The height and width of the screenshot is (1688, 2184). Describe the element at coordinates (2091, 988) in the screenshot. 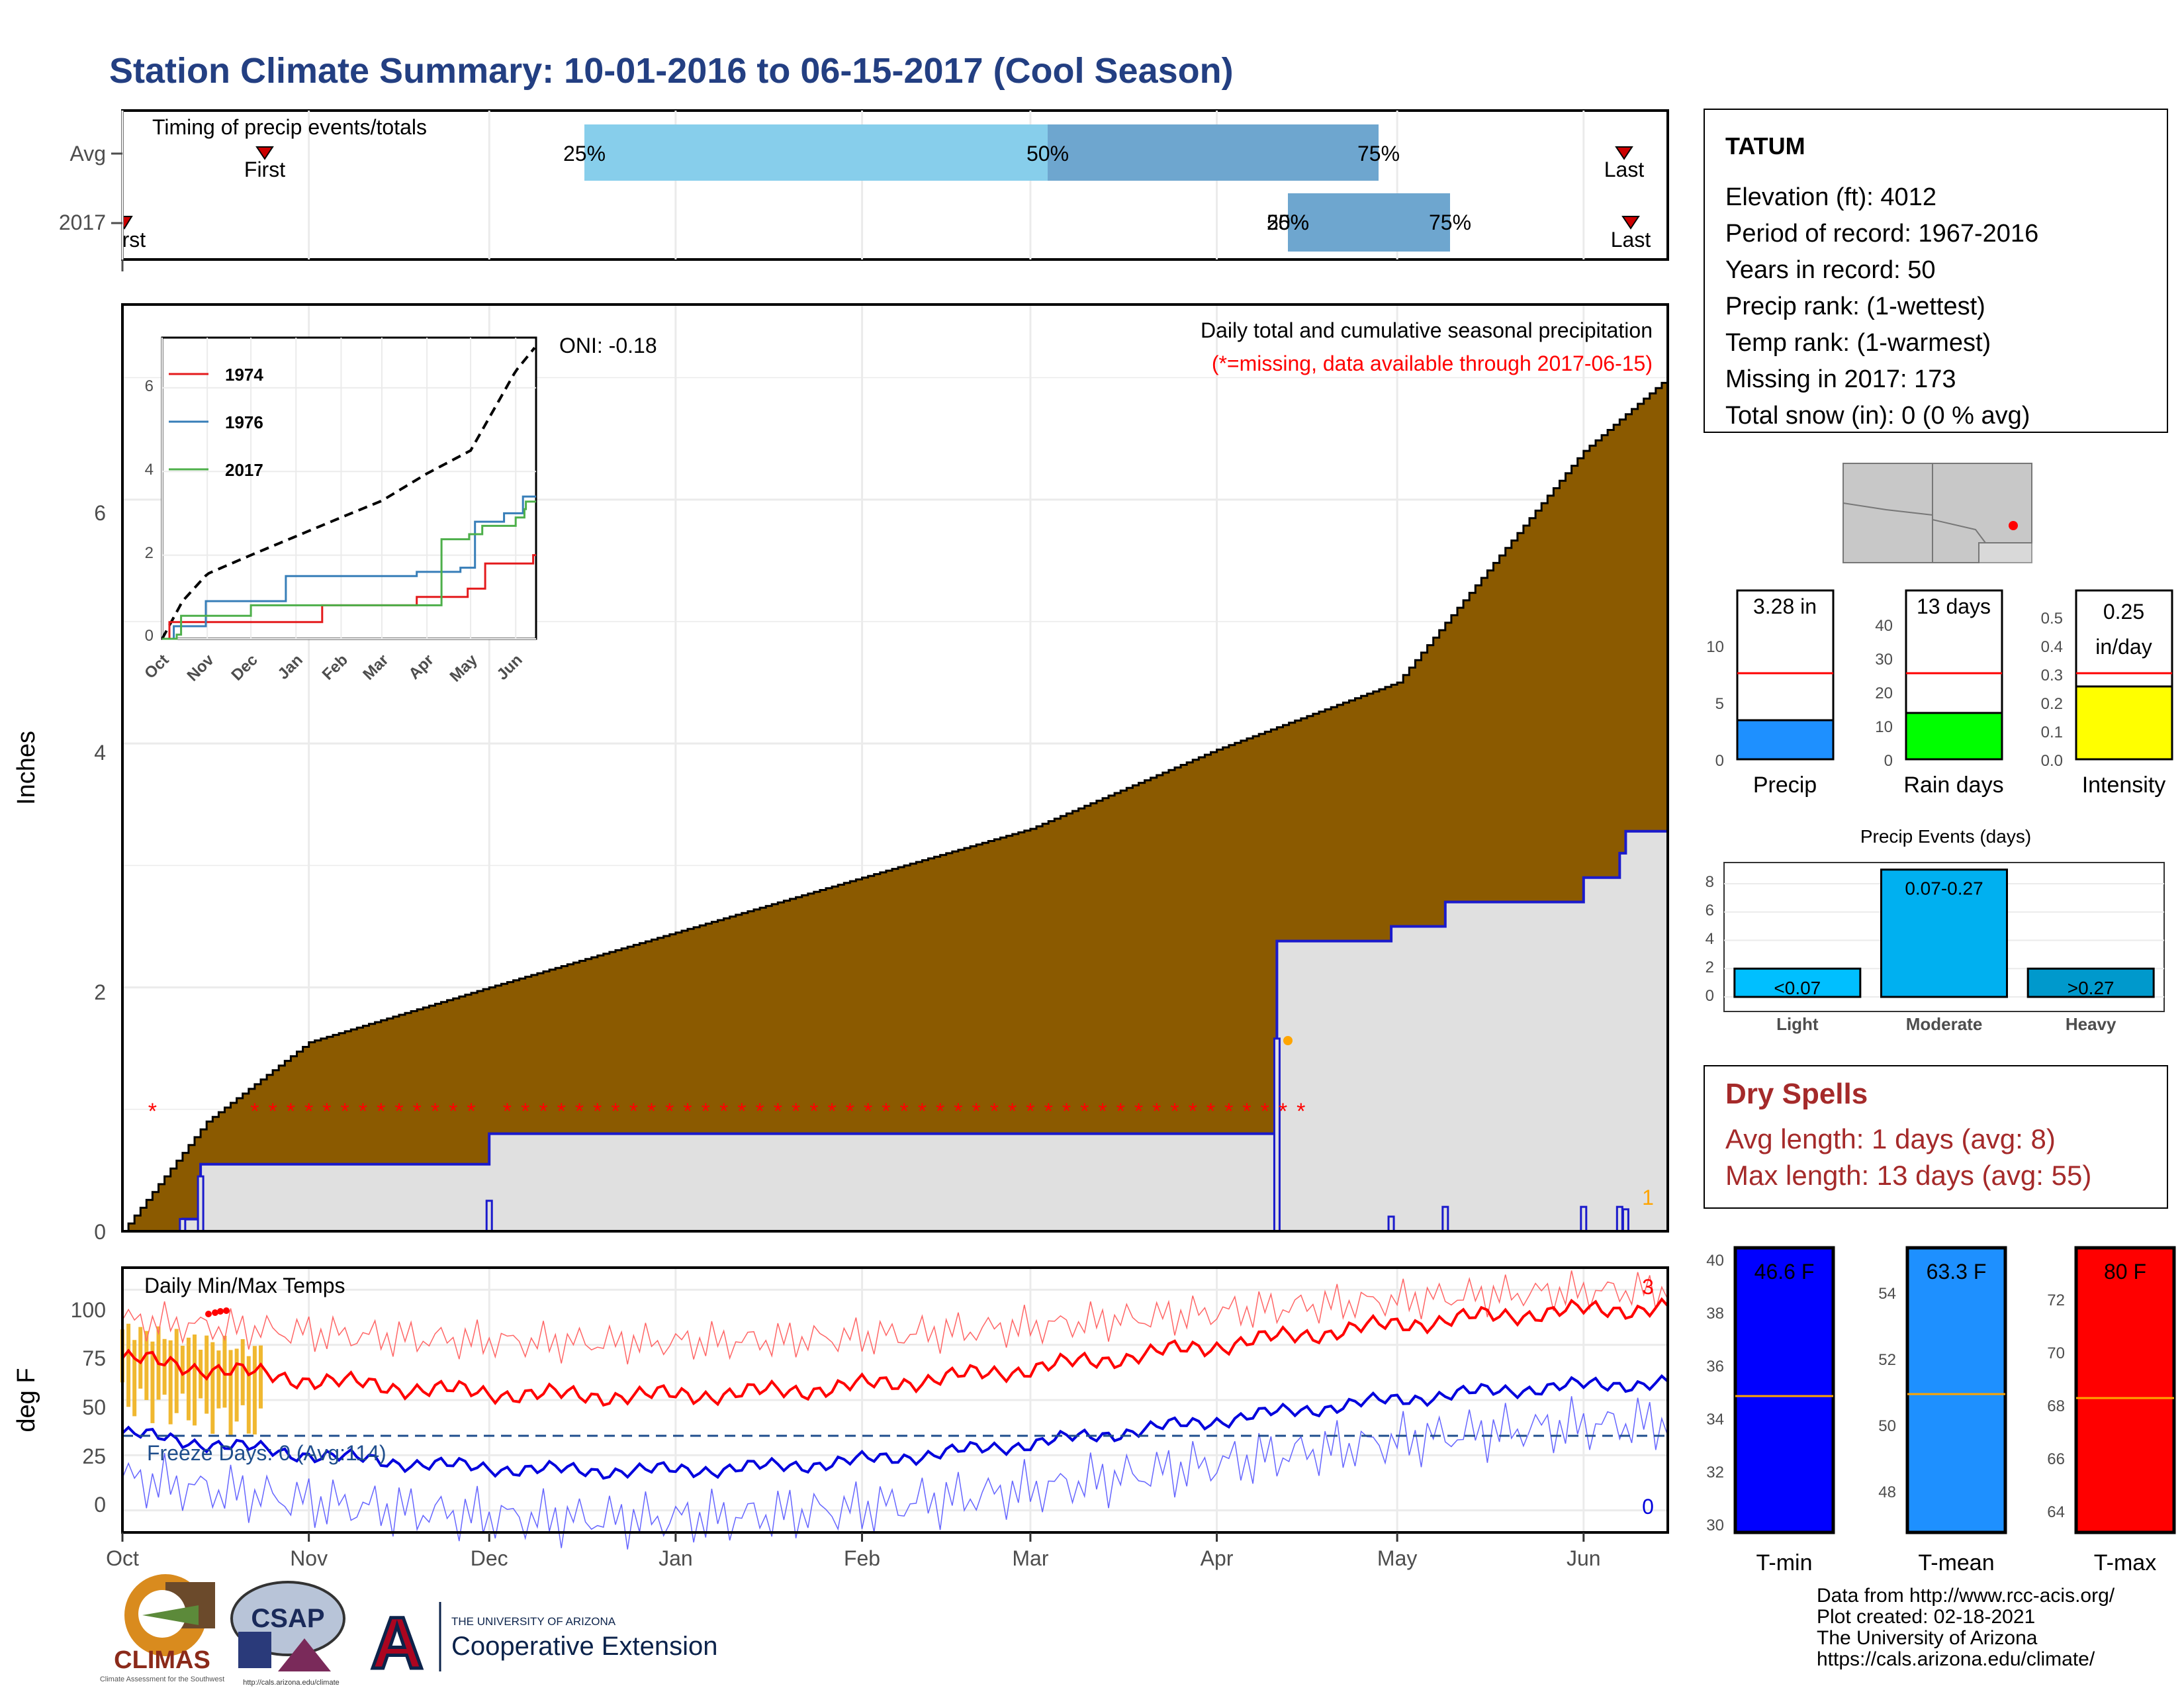

I see `events-bar-label-heavy: >0.27` at that location.